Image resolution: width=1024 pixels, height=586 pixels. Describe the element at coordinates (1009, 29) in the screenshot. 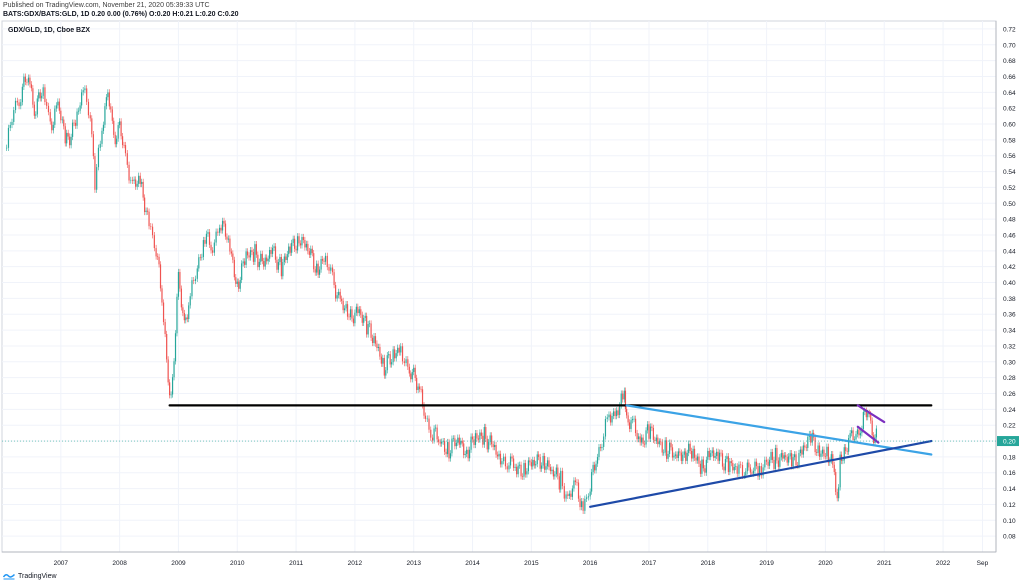

I see `y-tick-label: 0.72` at that location.